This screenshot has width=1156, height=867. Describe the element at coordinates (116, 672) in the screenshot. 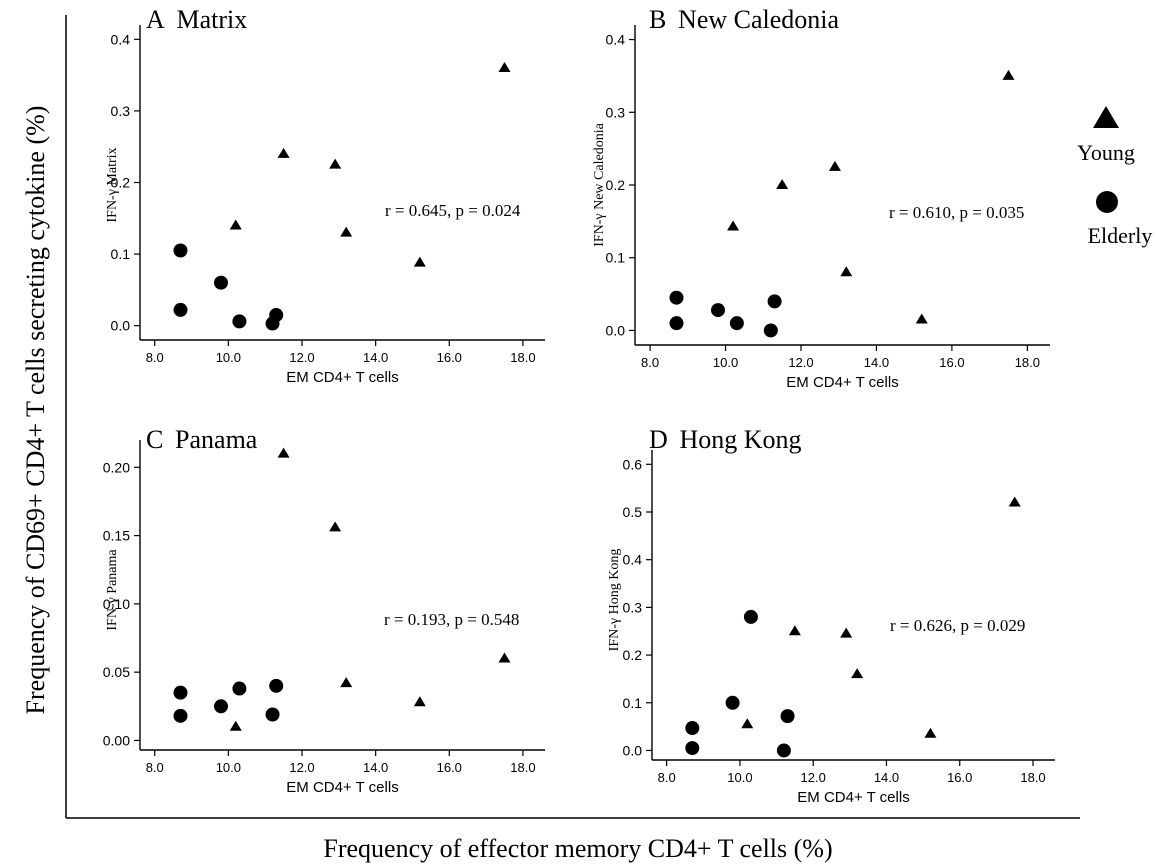

I see `panel-c-ytick-label: 0.05` at that location.